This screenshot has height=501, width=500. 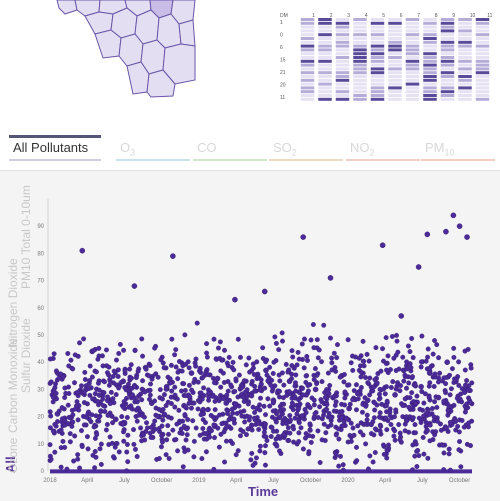 I want to click on vtab-ozone: Ozone, so click(x=13, y=455).